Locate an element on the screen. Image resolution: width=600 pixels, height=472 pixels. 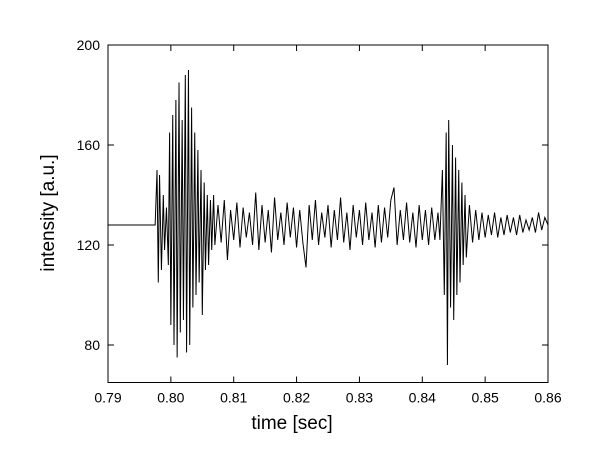
y-tick-label: 160 is located at coordinates (89, 145).